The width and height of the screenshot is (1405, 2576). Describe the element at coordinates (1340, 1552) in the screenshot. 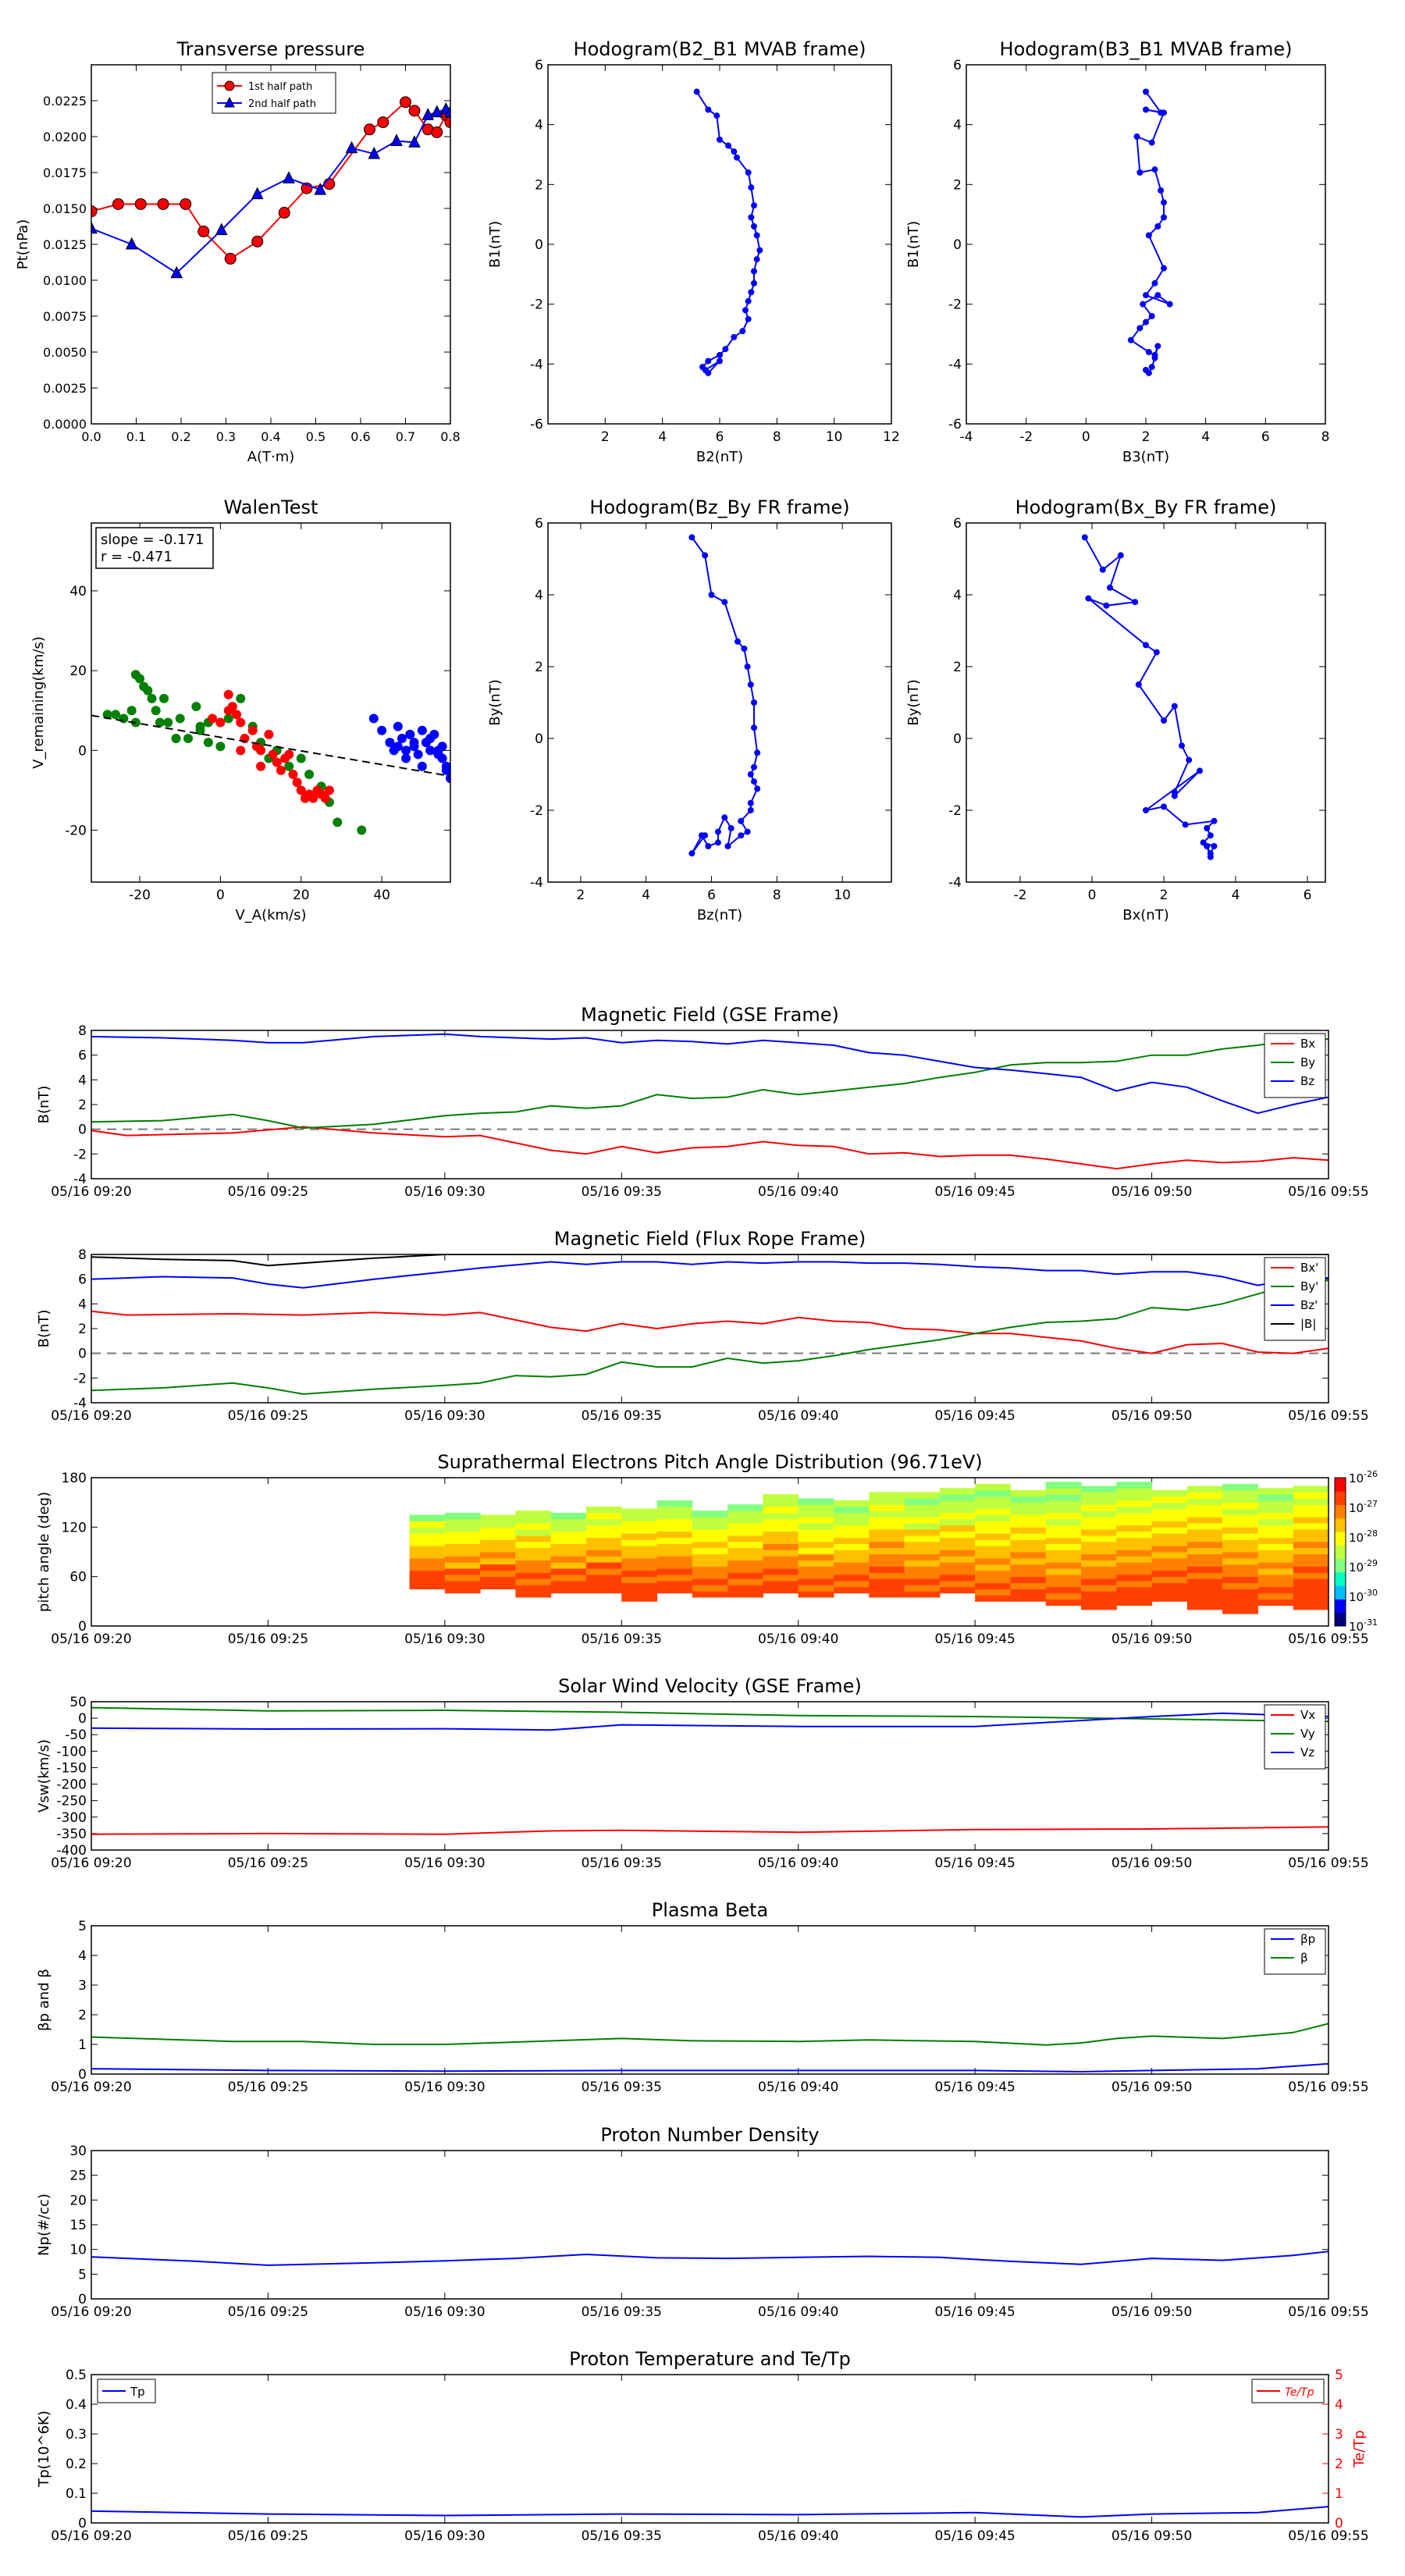

I see `colorbar-frame` at that location.